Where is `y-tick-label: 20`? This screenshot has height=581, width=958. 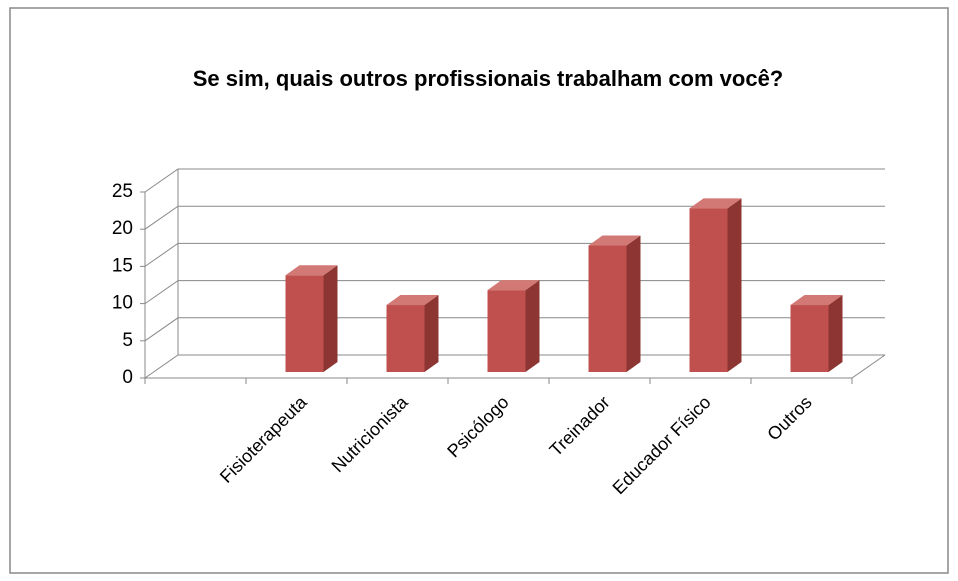 y-tick-label: 20 is located at coordinates (122, 228).